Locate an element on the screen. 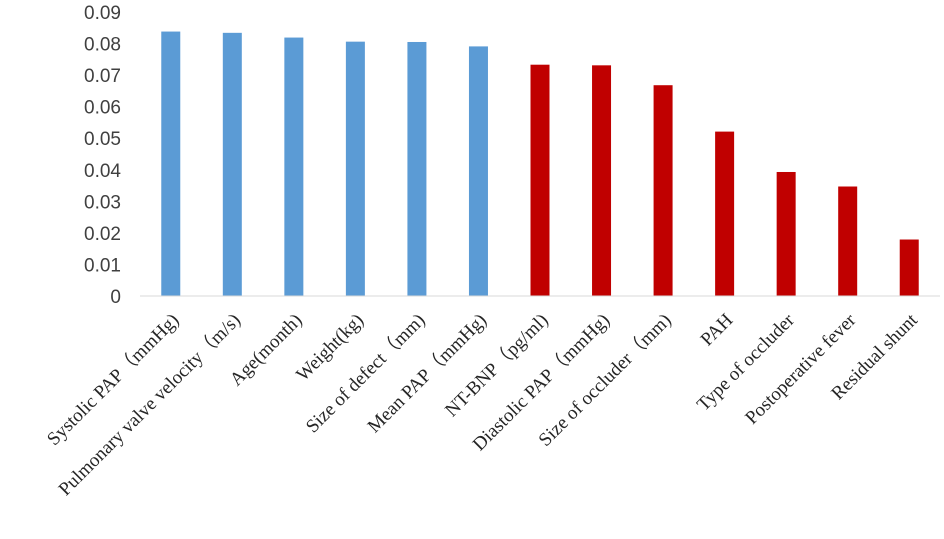  y-tick-label: 0.04 is located at coordinates (102, 171).